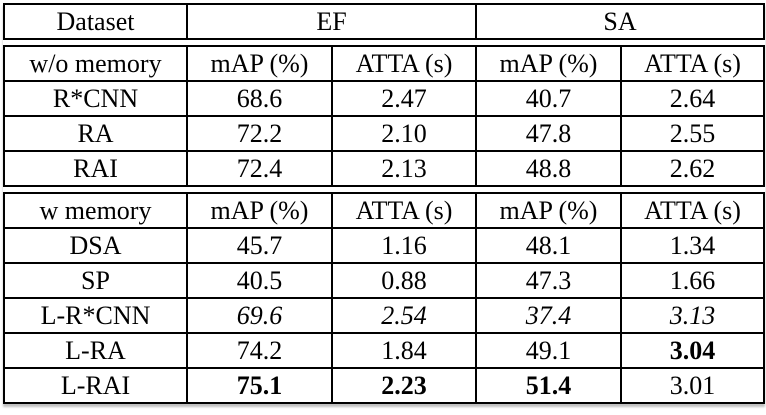 The width and height of the screenshot is (766, 415). I want to click on cell-value: 48.1, so click(548, 245).